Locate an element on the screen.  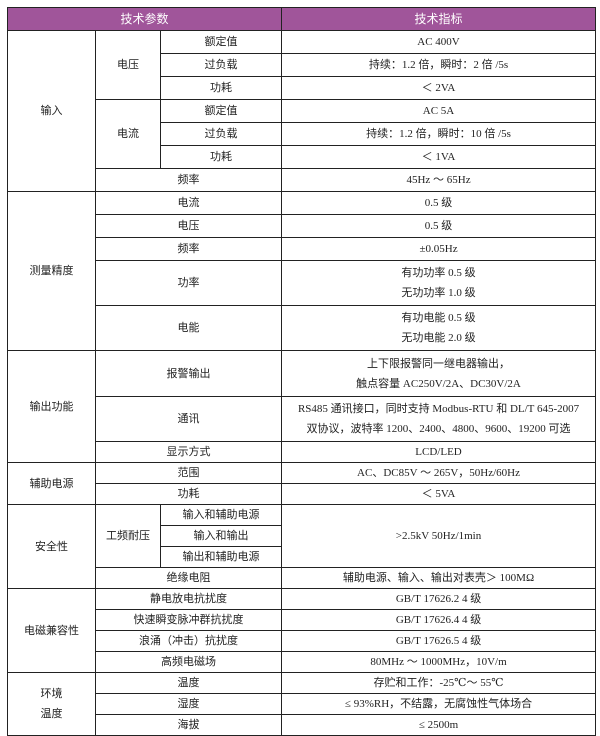
section-line: 温度 is located at coordinates (51, 714).